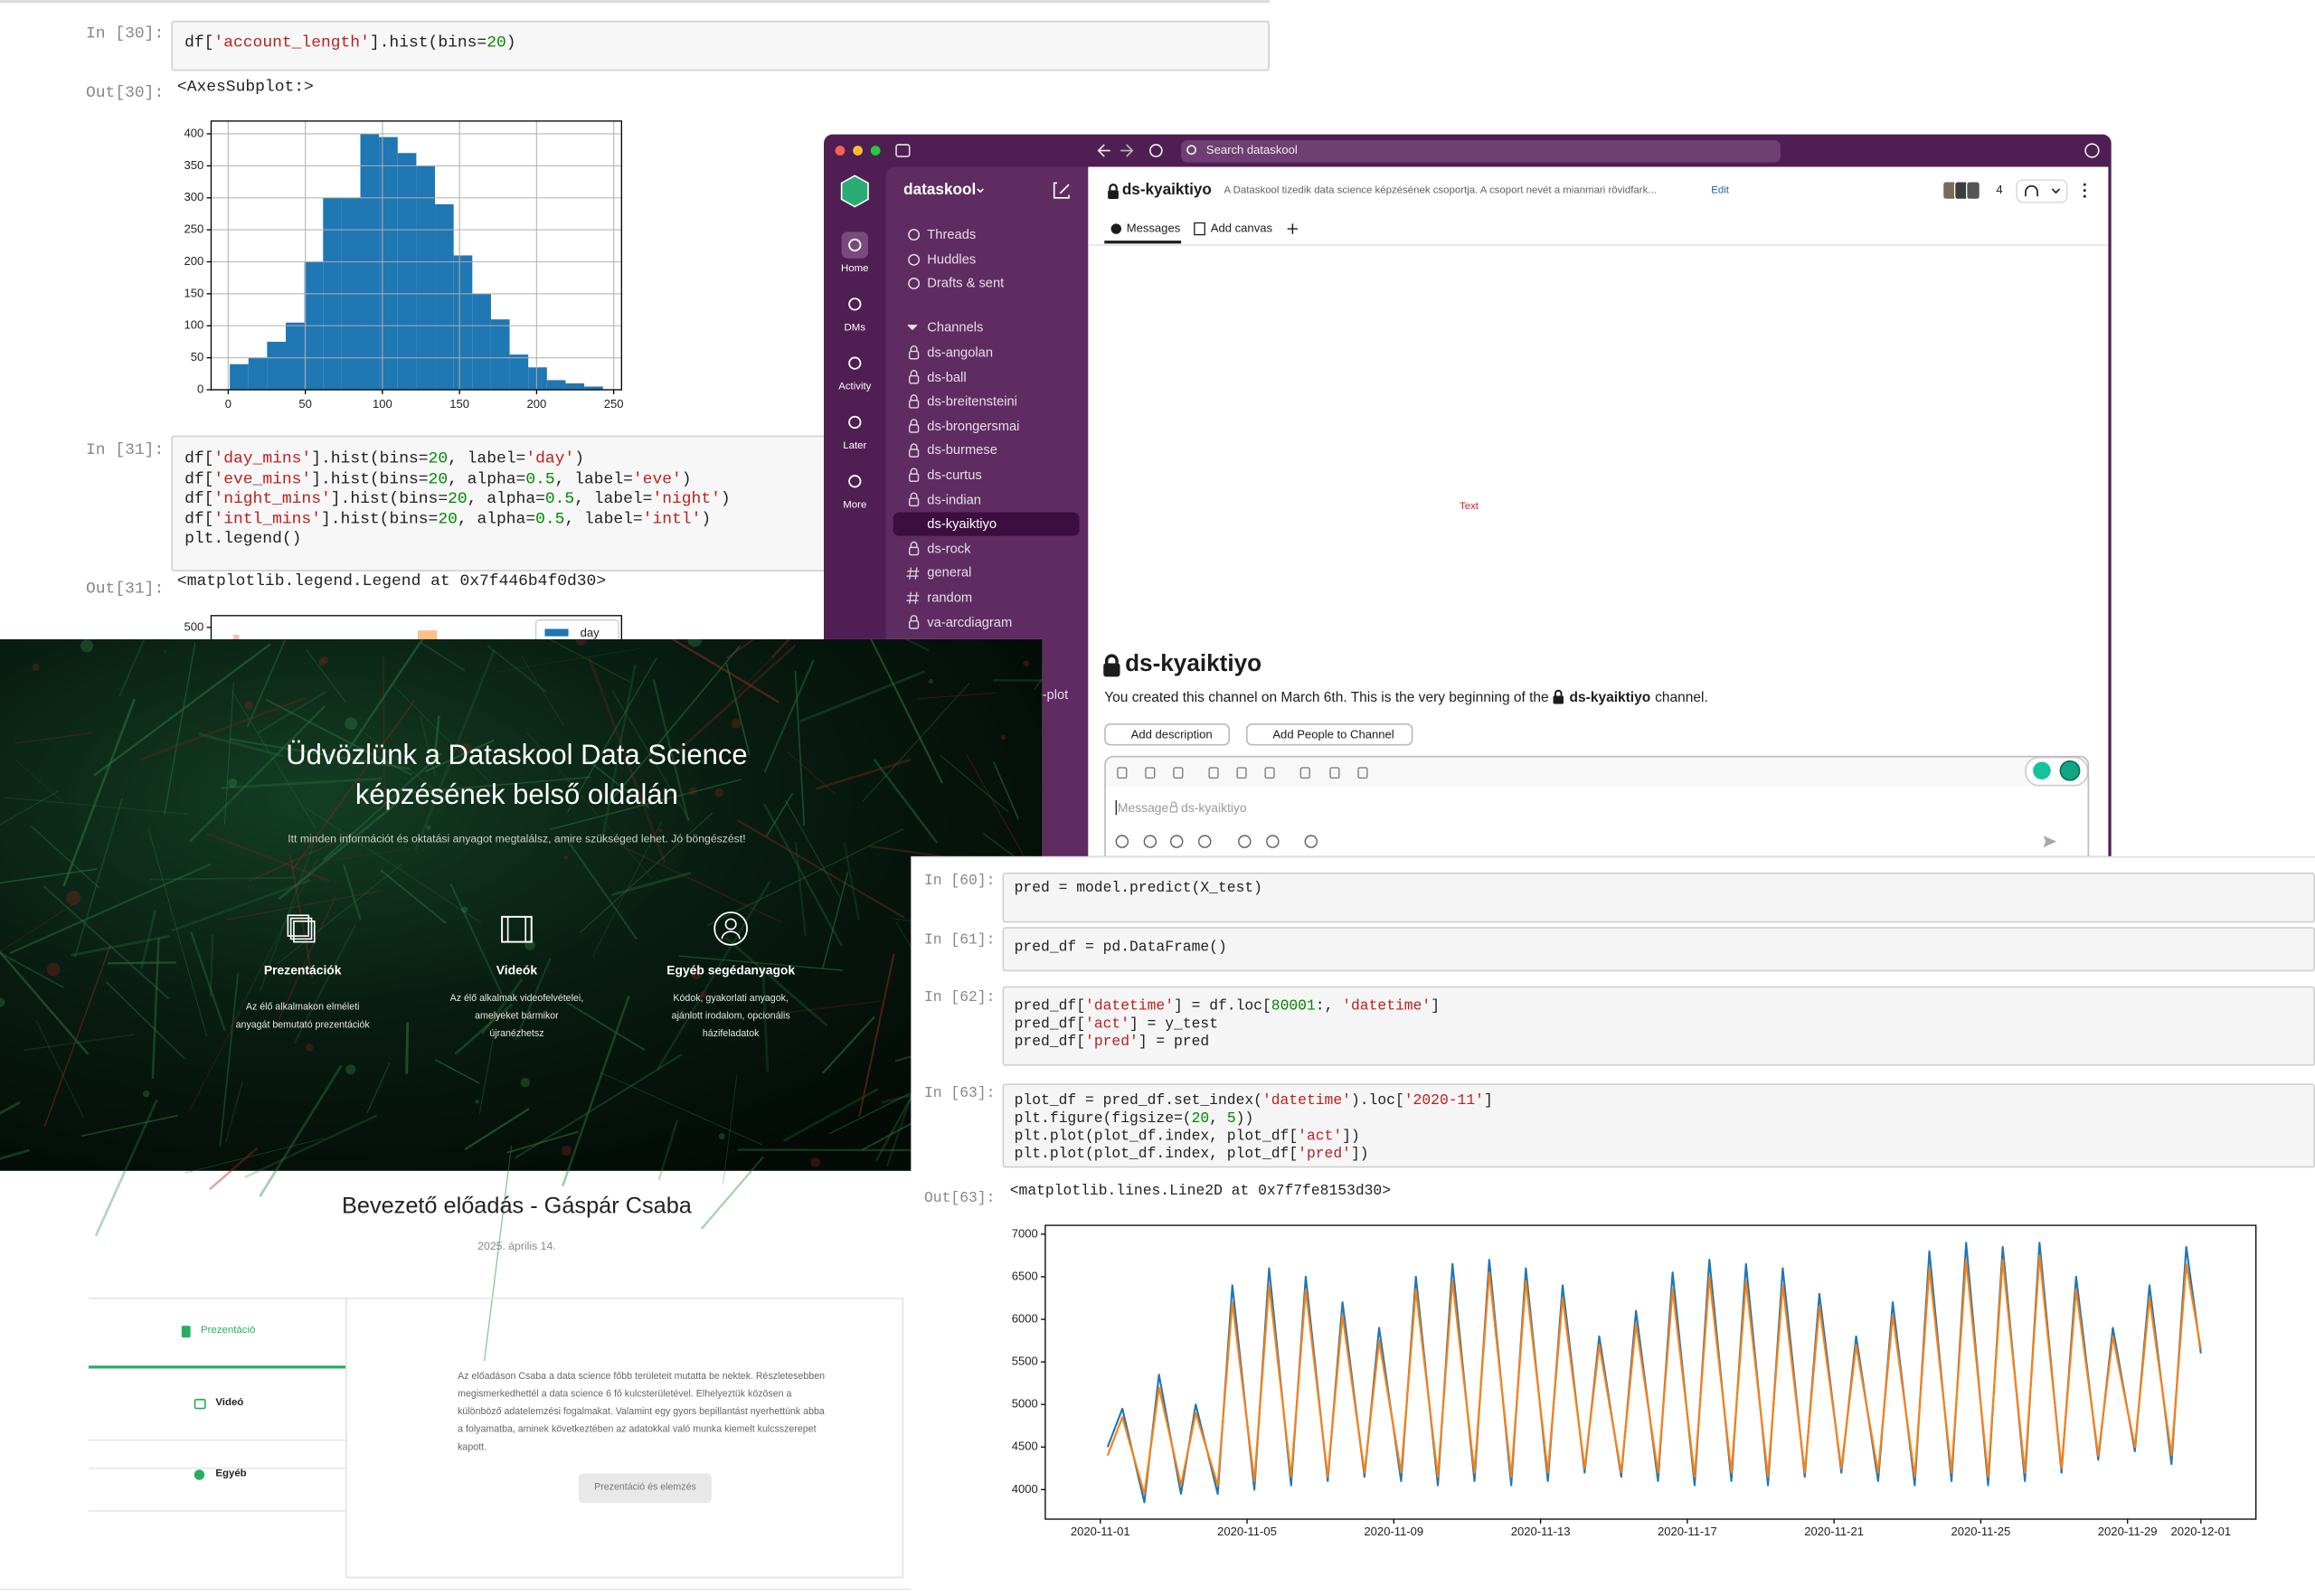 This screenshot has width=2315, height=1596. Describe the element at coordinates (970, 621) in the screenshot. I see `channel-item: va-arcdiagram` at that location.